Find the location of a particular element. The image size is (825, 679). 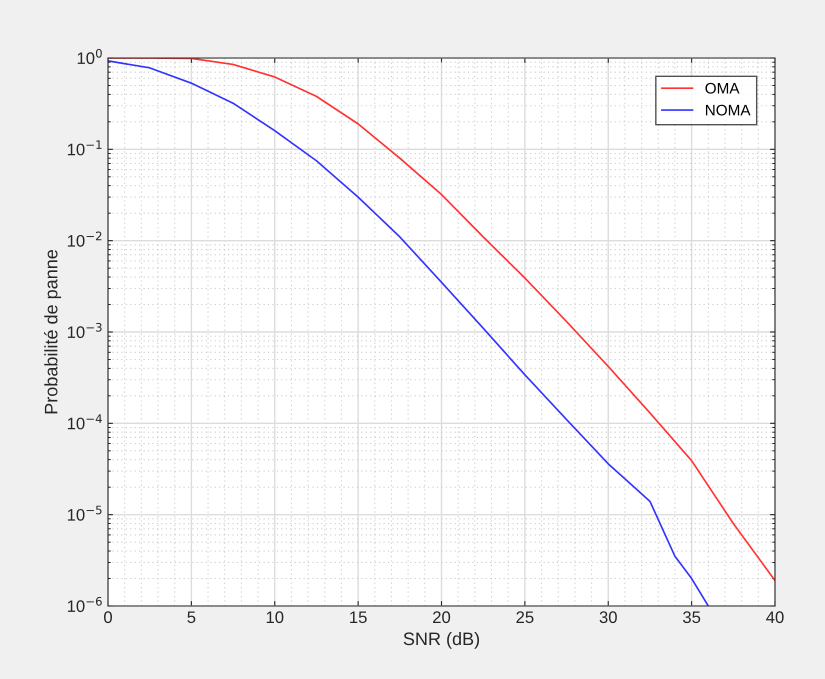

x-tick-label: 30 is located at coordinates (608, 617).